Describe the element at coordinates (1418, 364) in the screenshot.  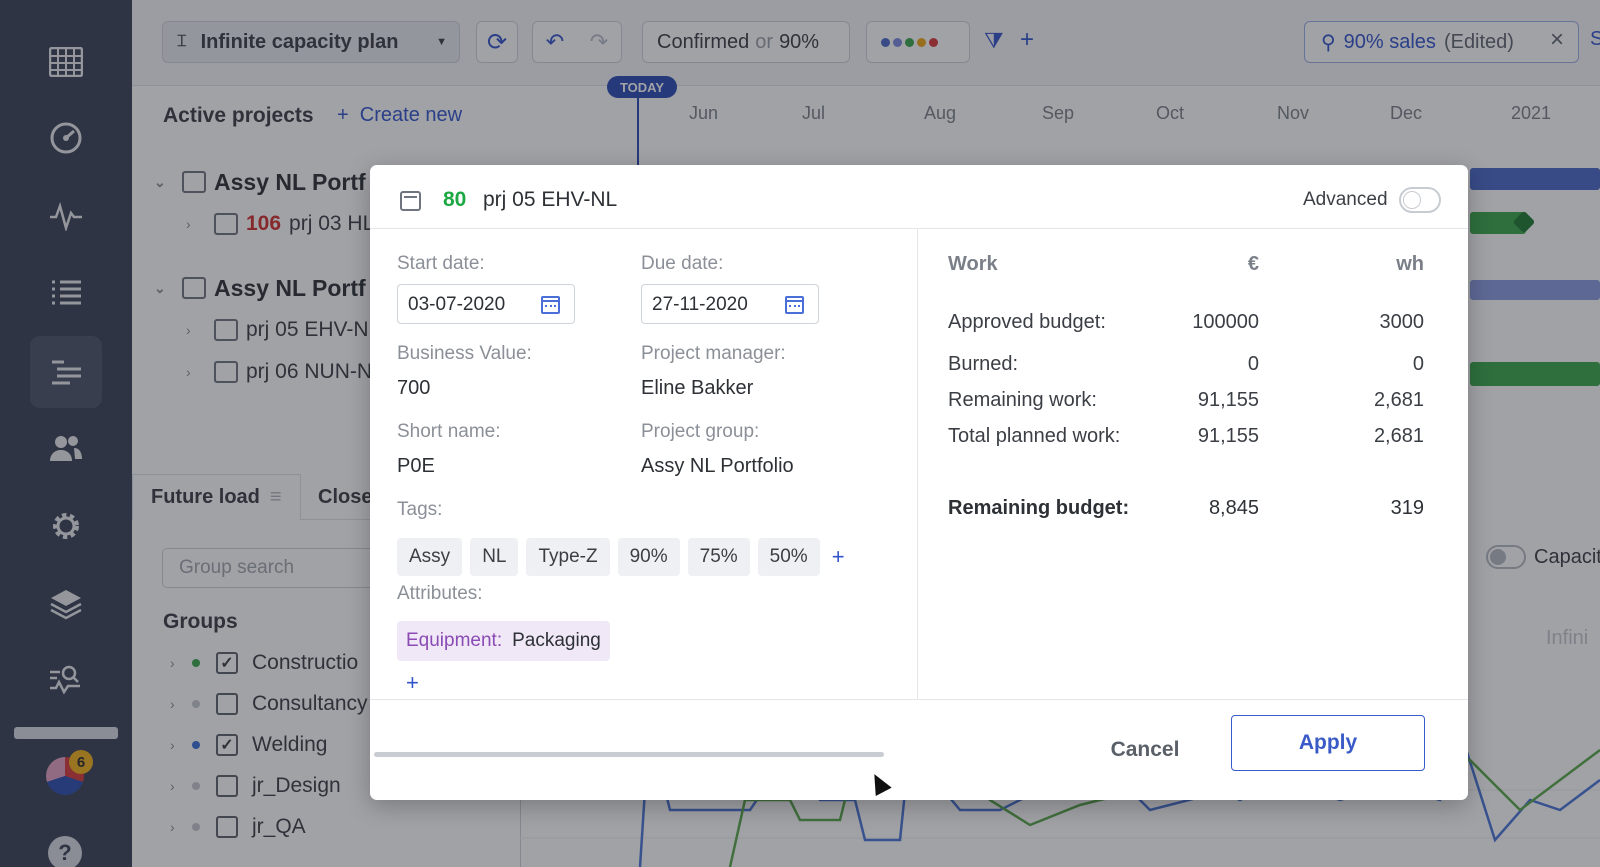
I see `budget-row-wh: 0` at that location.